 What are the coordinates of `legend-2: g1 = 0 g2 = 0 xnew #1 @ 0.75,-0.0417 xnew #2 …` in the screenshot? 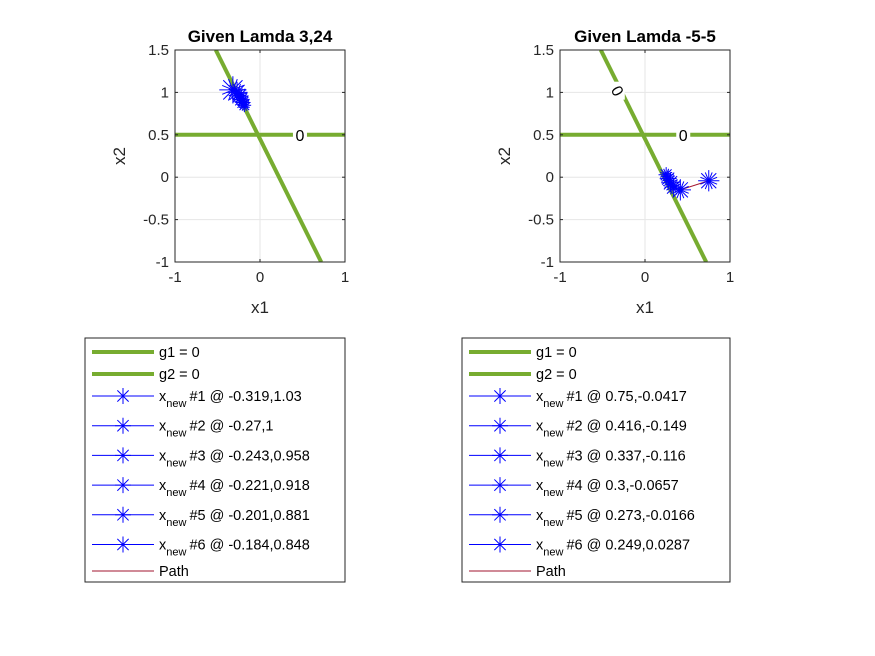 It's located at (596, 460).